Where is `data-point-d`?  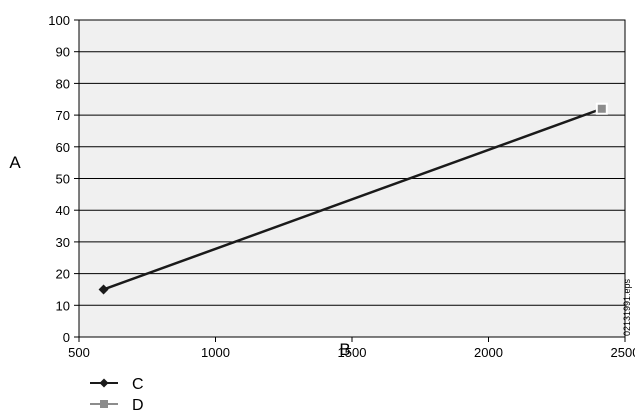
data-point-d is located at coordinates (601, 108).